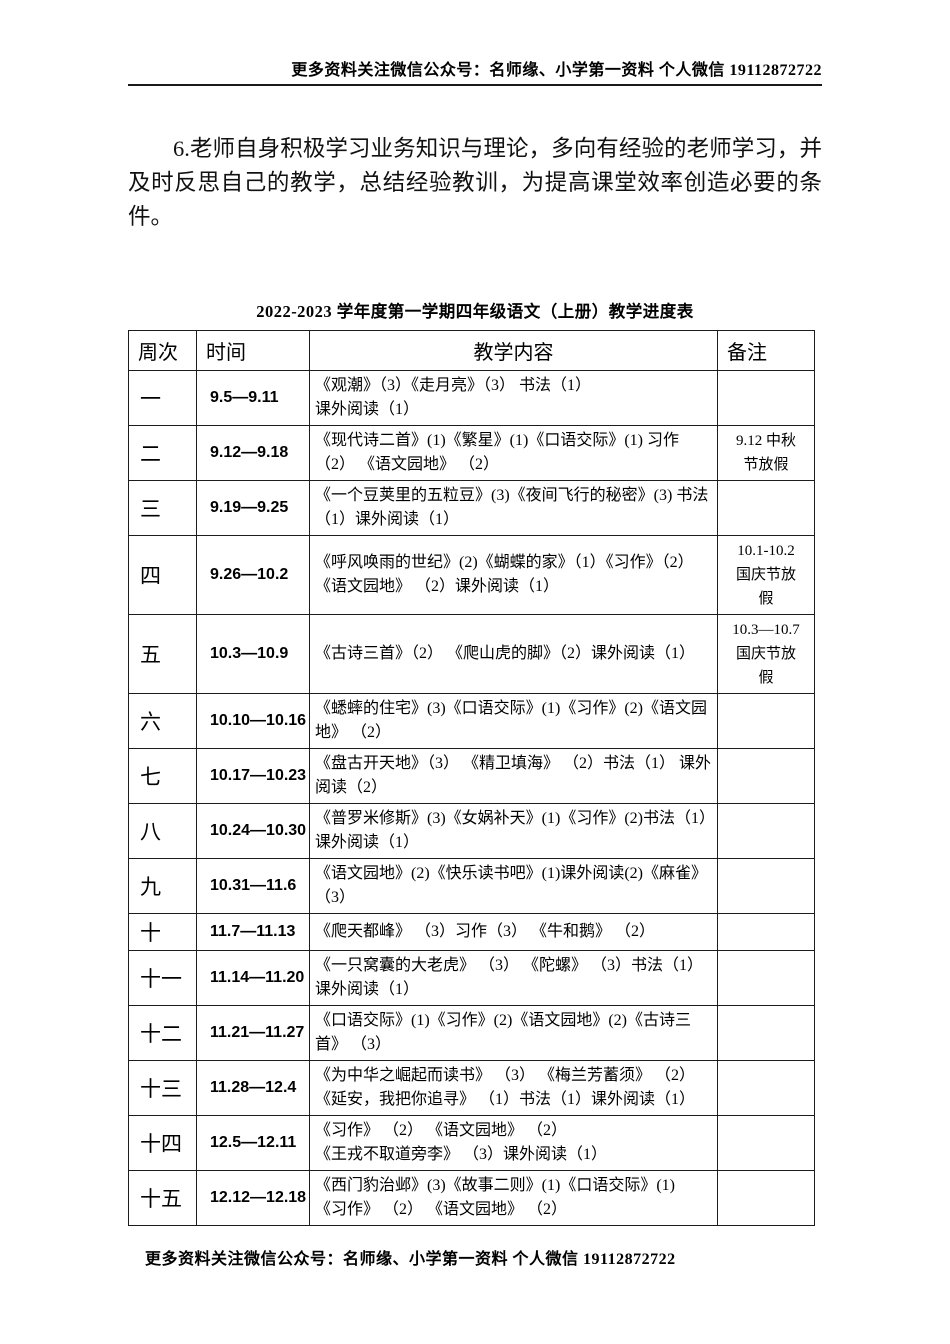 The height and width of the screenshot is (1344, 950). What do you see at coordinates (253, 831) in the screenshot?
I see `time-cell: 10.24—10.30` at bounding box center [253, 831].